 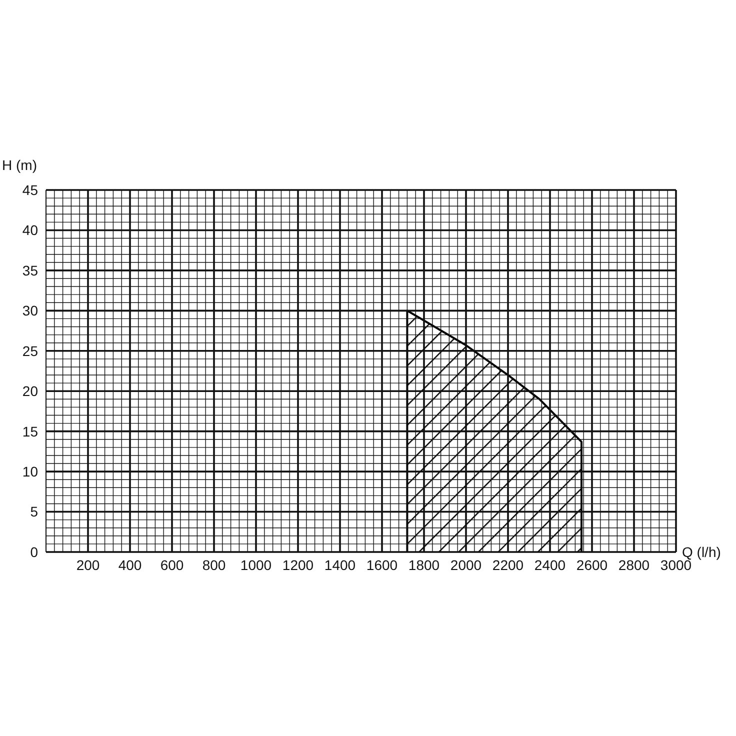 What do you see at coordinates (634, 564) in the screenshot?
I see `x-tick-label: 2800` at bounding box center [634, 564].